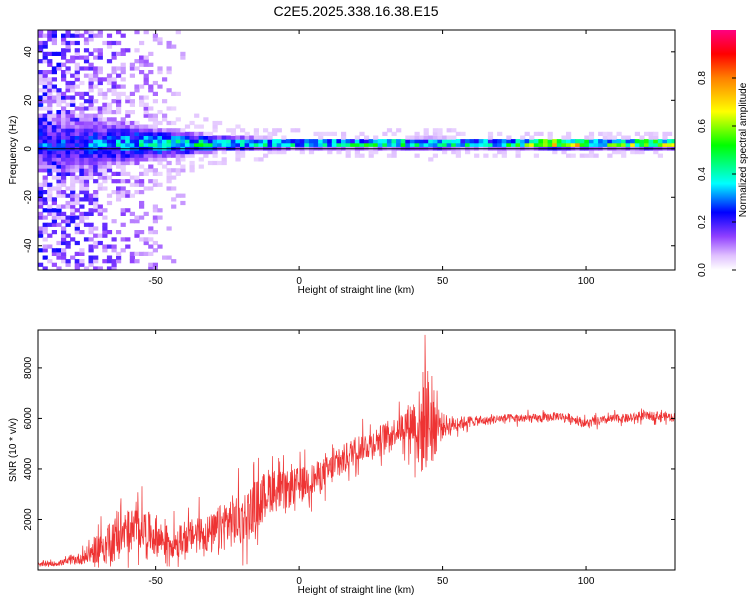 This screenshot has width=750, height=600. What do you see at coordinates (702, 78) in the screenshot?
I see `colorbar-tick-label: 0.8` at bounding box center [702, 78].